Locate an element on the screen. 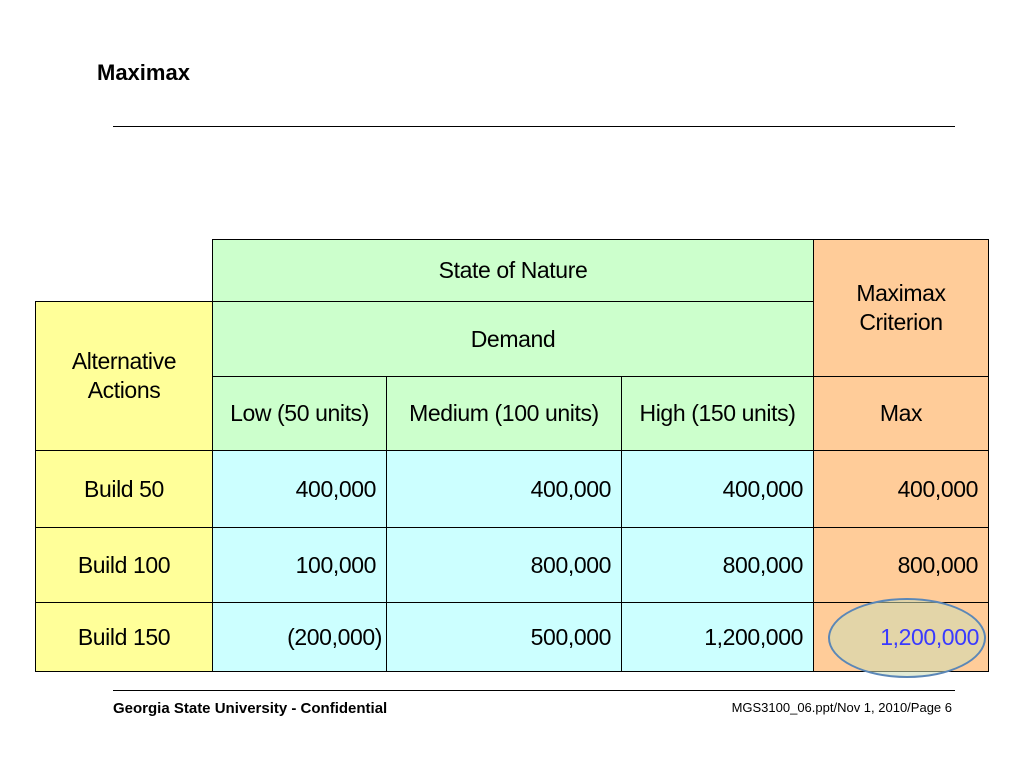  footer-page-info: MGS3100_06.ppt/Nov 1, 2010/Page 6 is located at coordinates (841, 707).